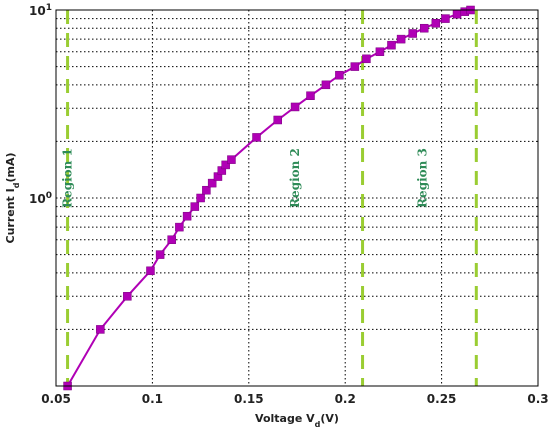 The width and height of the screenshot is (550, 429). I want to click on x-tick-label: 0.1, so click(152, 399).